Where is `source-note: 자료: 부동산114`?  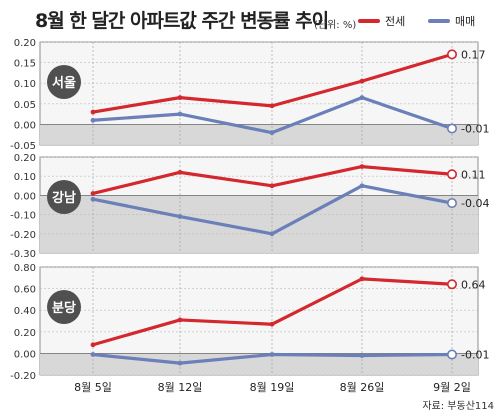
source-note: 자료: 부동산114 is located at coordinates (458, 406).